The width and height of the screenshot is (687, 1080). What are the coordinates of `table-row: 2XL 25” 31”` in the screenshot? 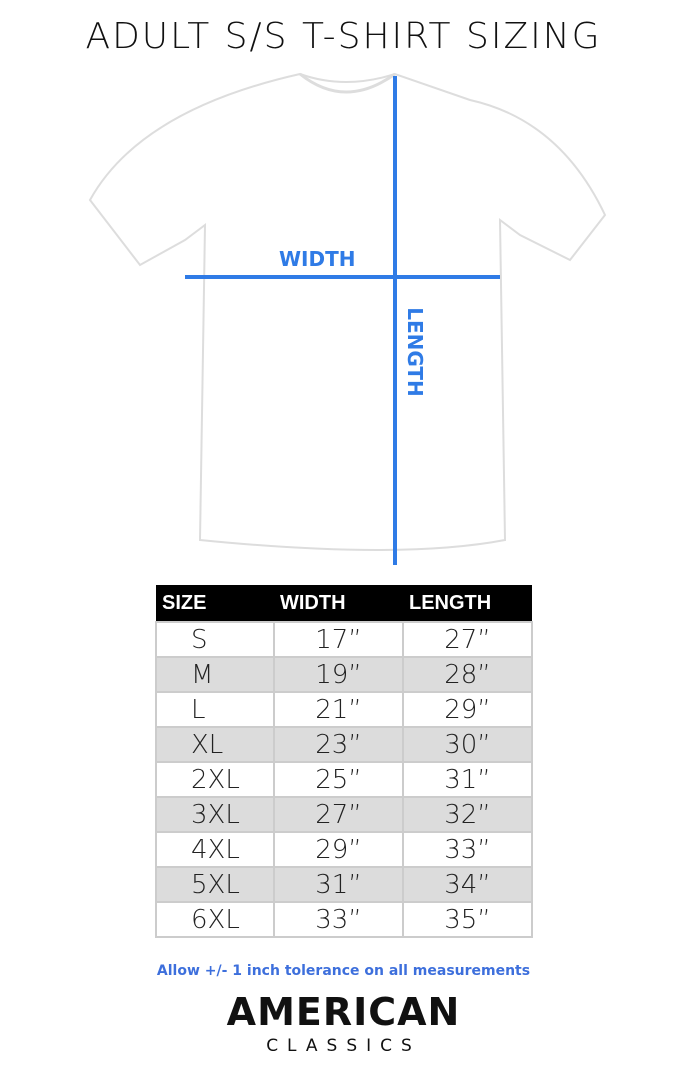 It's located at (344, 779).